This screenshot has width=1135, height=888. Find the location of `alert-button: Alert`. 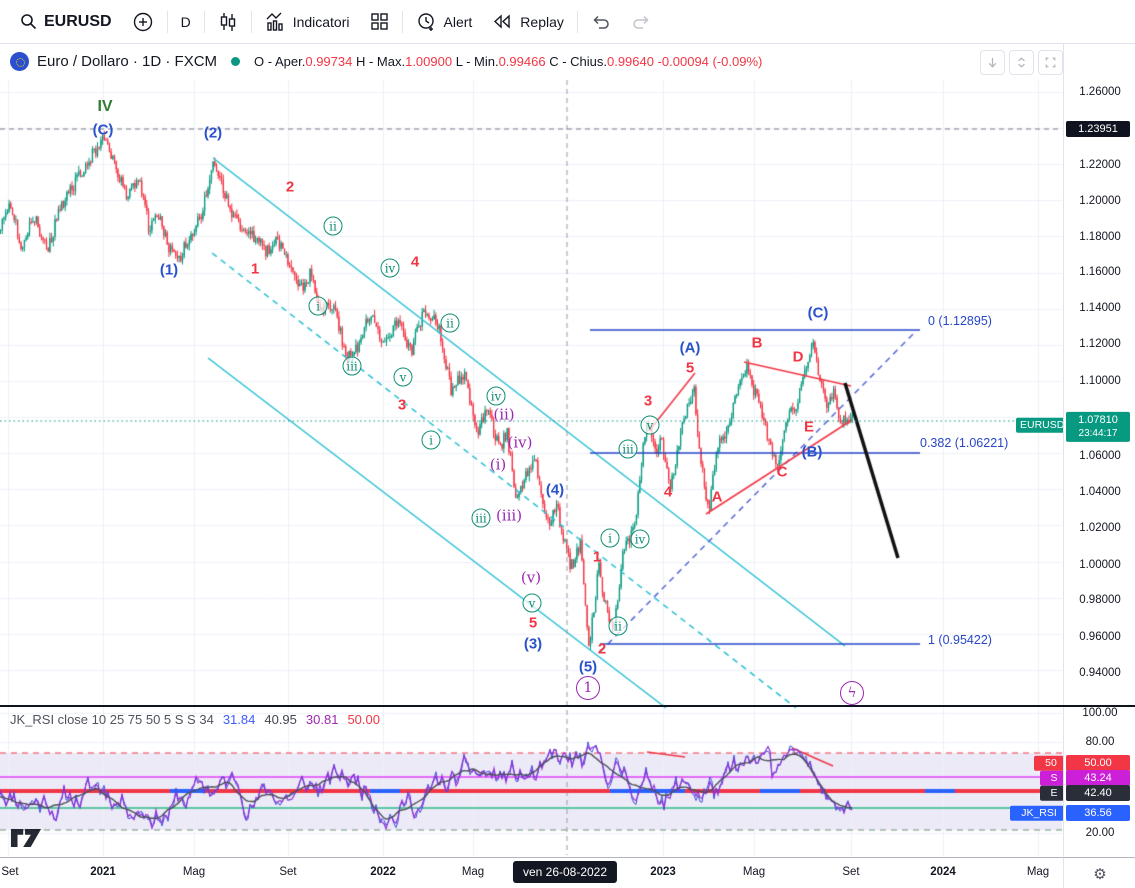

alert-button: Alert is located at coordinates (444, 22).